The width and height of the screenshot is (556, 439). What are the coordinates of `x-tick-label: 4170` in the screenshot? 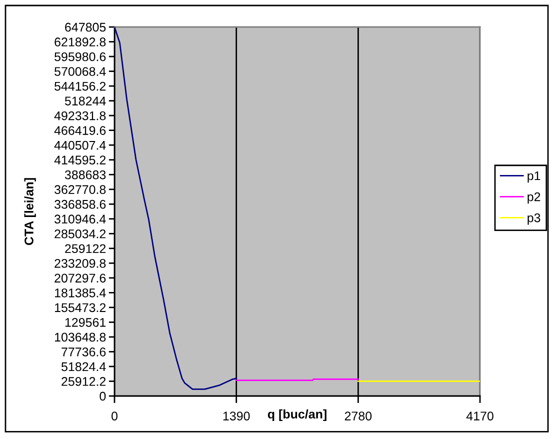 It's located at (480, 416).